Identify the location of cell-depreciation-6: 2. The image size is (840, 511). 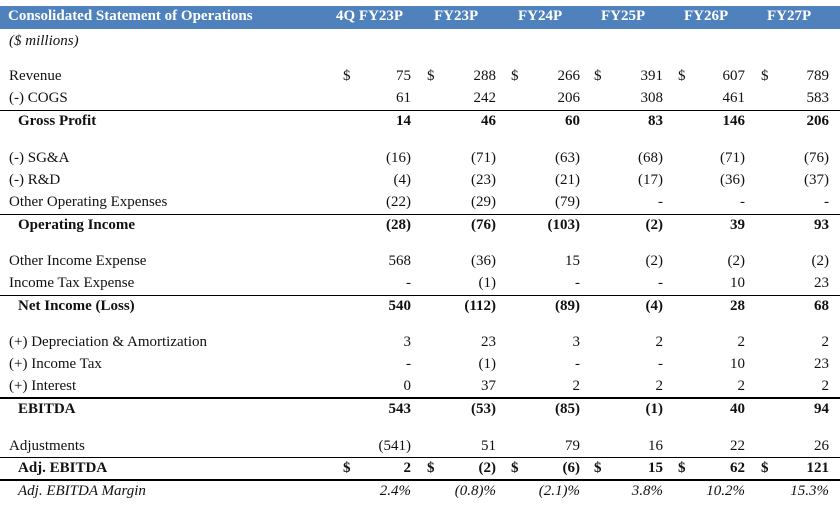
(825, 342).